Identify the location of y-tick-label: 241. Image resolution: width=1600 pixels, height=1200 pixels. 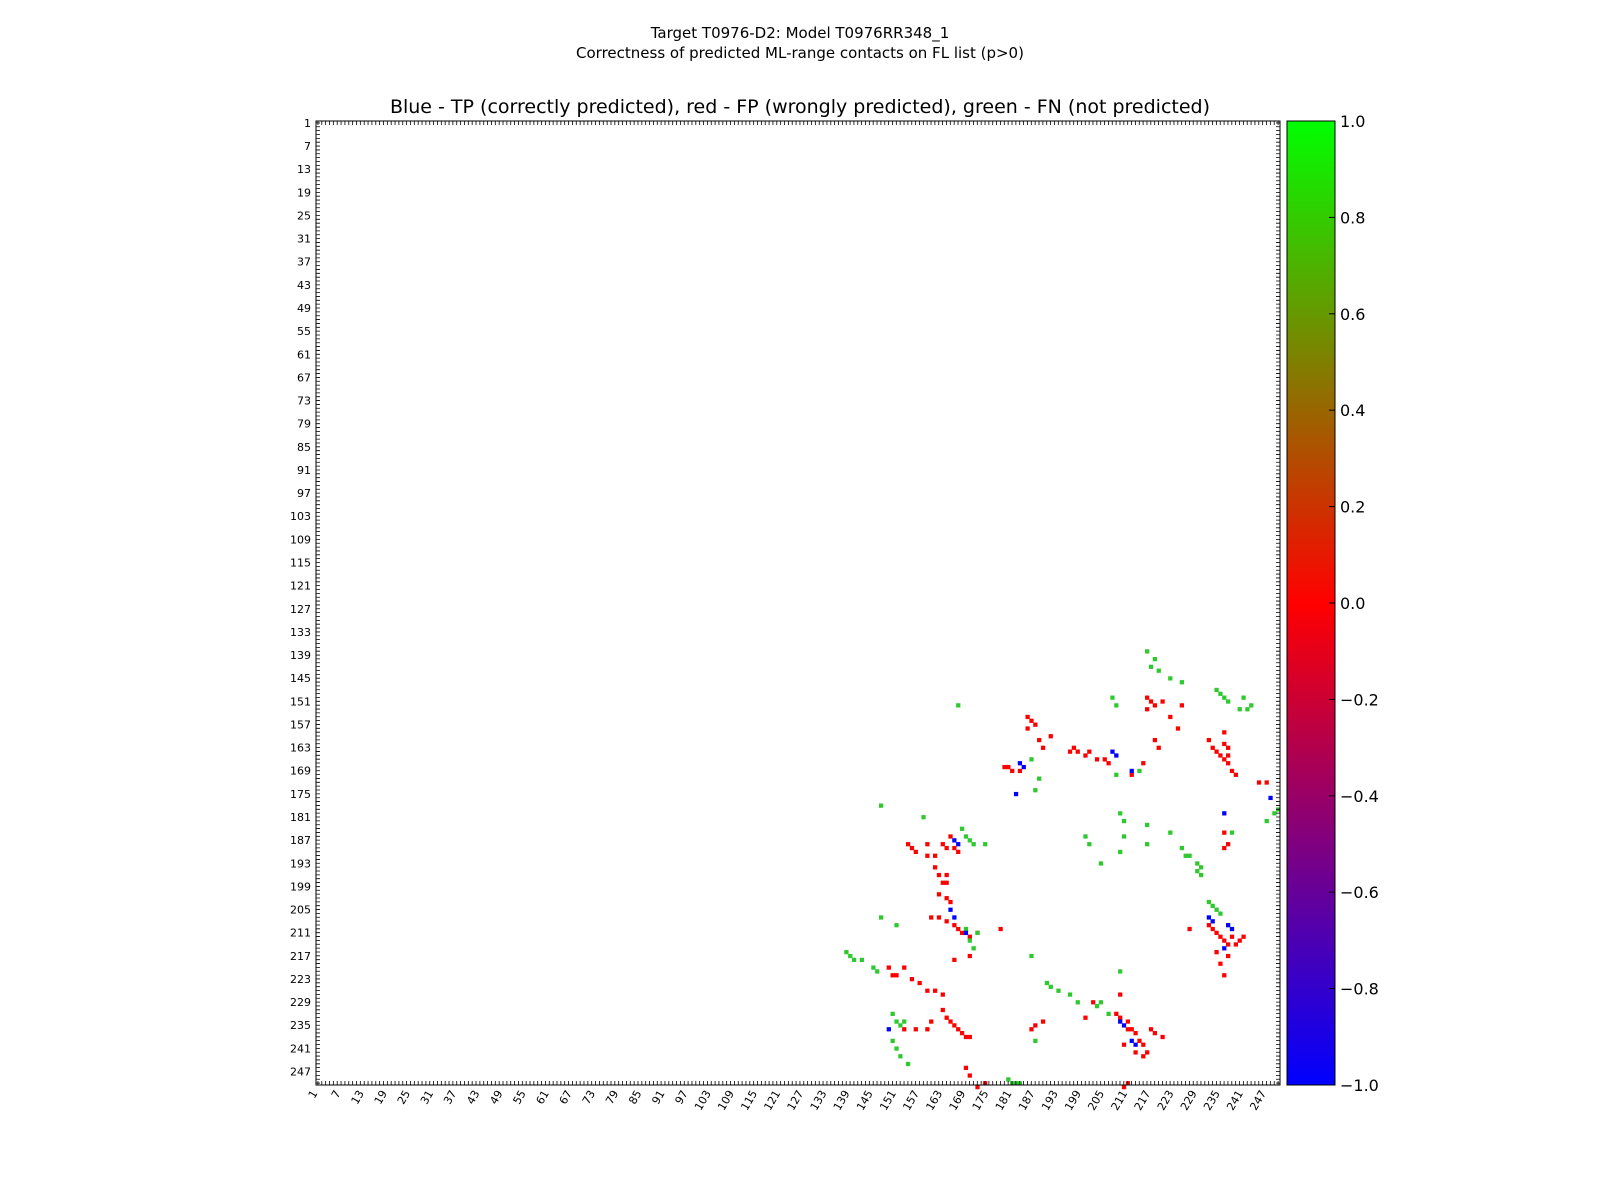
(300, 1048).